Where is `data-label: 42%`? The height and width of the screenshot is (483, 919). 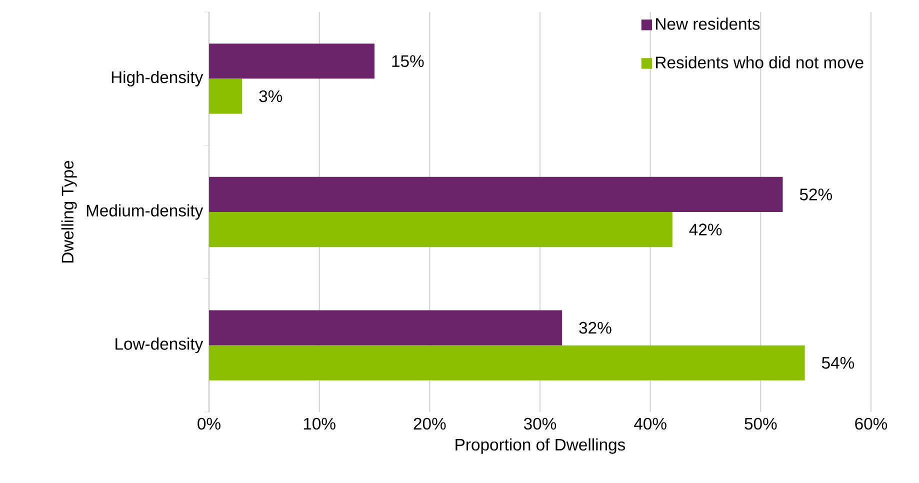 data-label: 42% is located at coordinates (705, 230).